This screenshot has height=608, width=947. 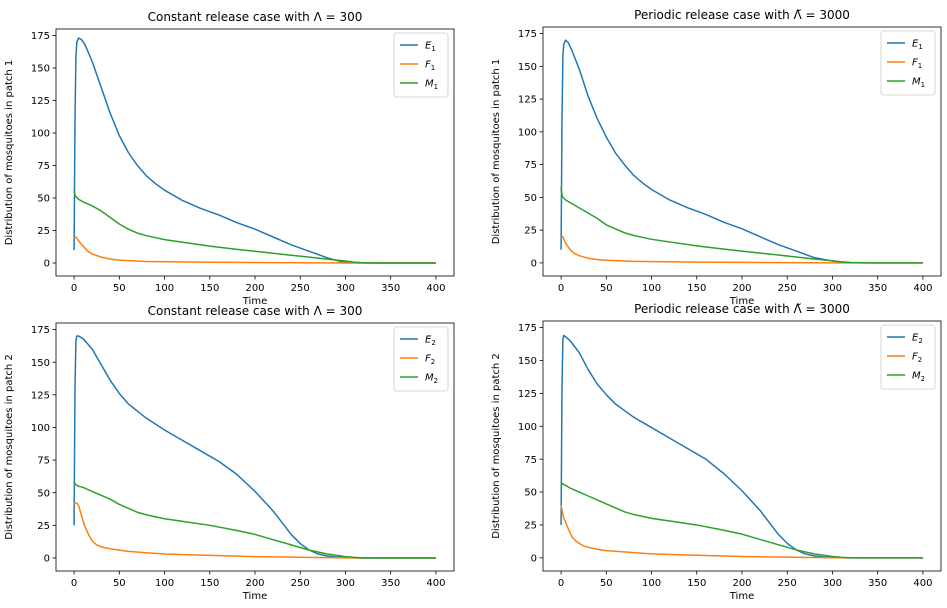 I want to click on series-line-m2, so click(x=741, y=520).